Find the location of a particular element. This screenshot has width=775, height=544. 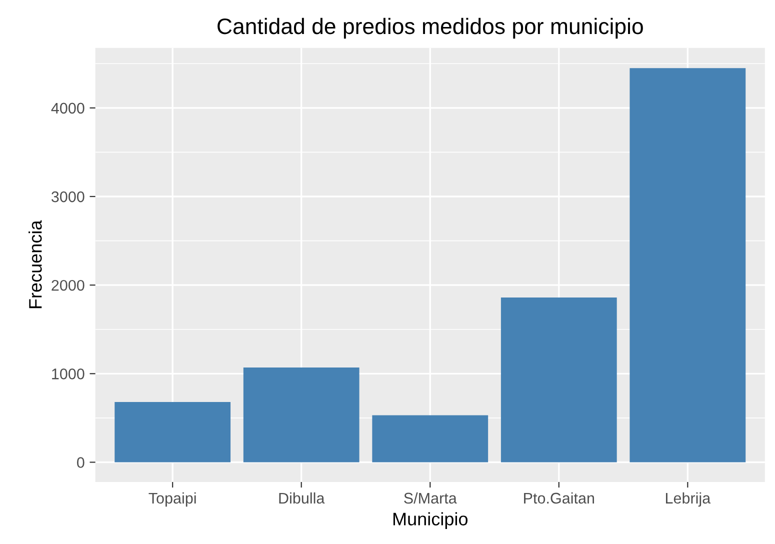

y-tick-label: 2000 is located at coordinates (68, 285).